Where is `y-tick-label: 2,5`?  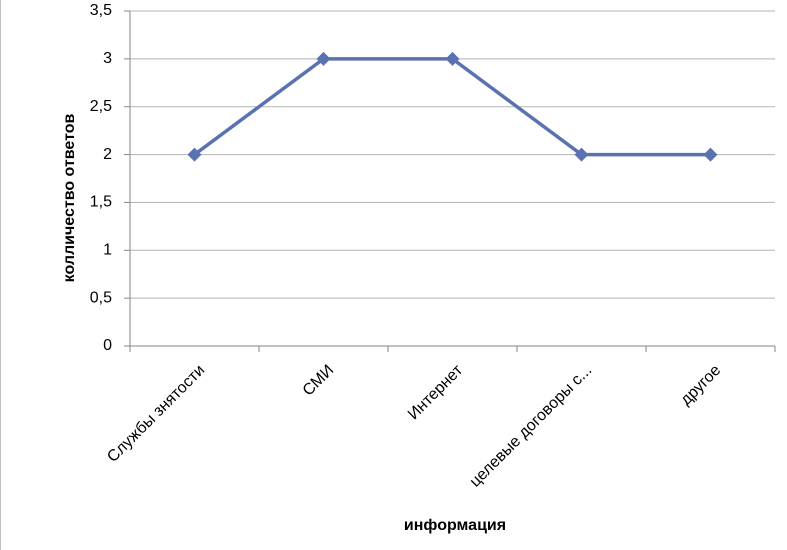 y-tick-label: 2,5 is located at coordinates (101, 106).